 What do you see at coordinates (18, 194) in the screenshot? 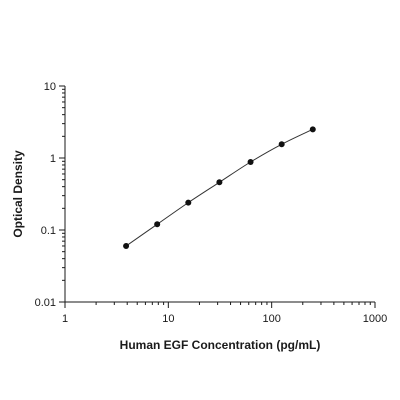
I see `y-axis-title: Optical Density` at bounding box center [18, 194].